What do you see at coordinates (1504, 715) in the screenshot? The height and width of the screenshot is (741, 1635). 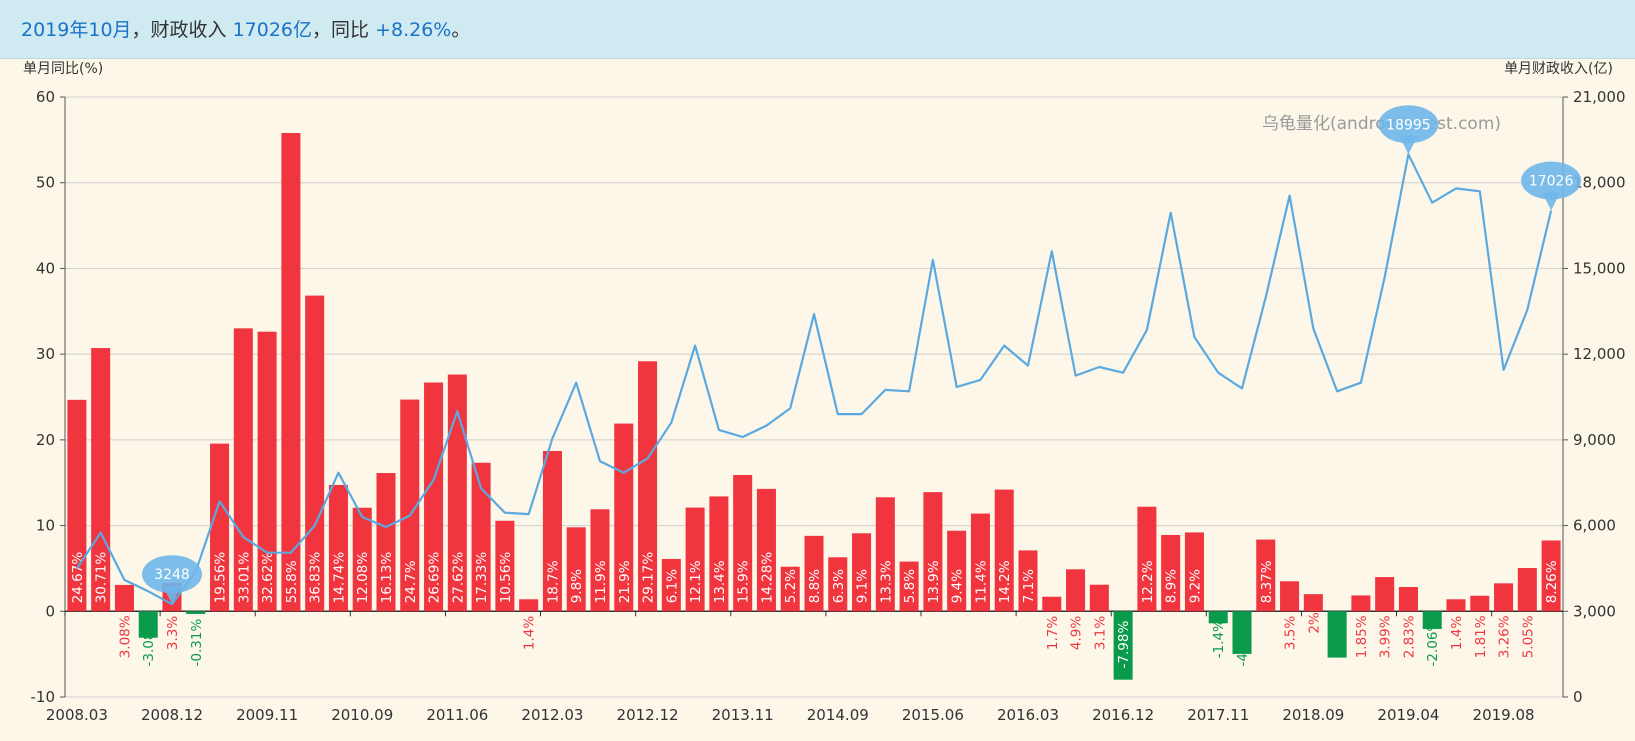 I see `x-tick-label: 2019.08` at bounding box center [1504, 715].